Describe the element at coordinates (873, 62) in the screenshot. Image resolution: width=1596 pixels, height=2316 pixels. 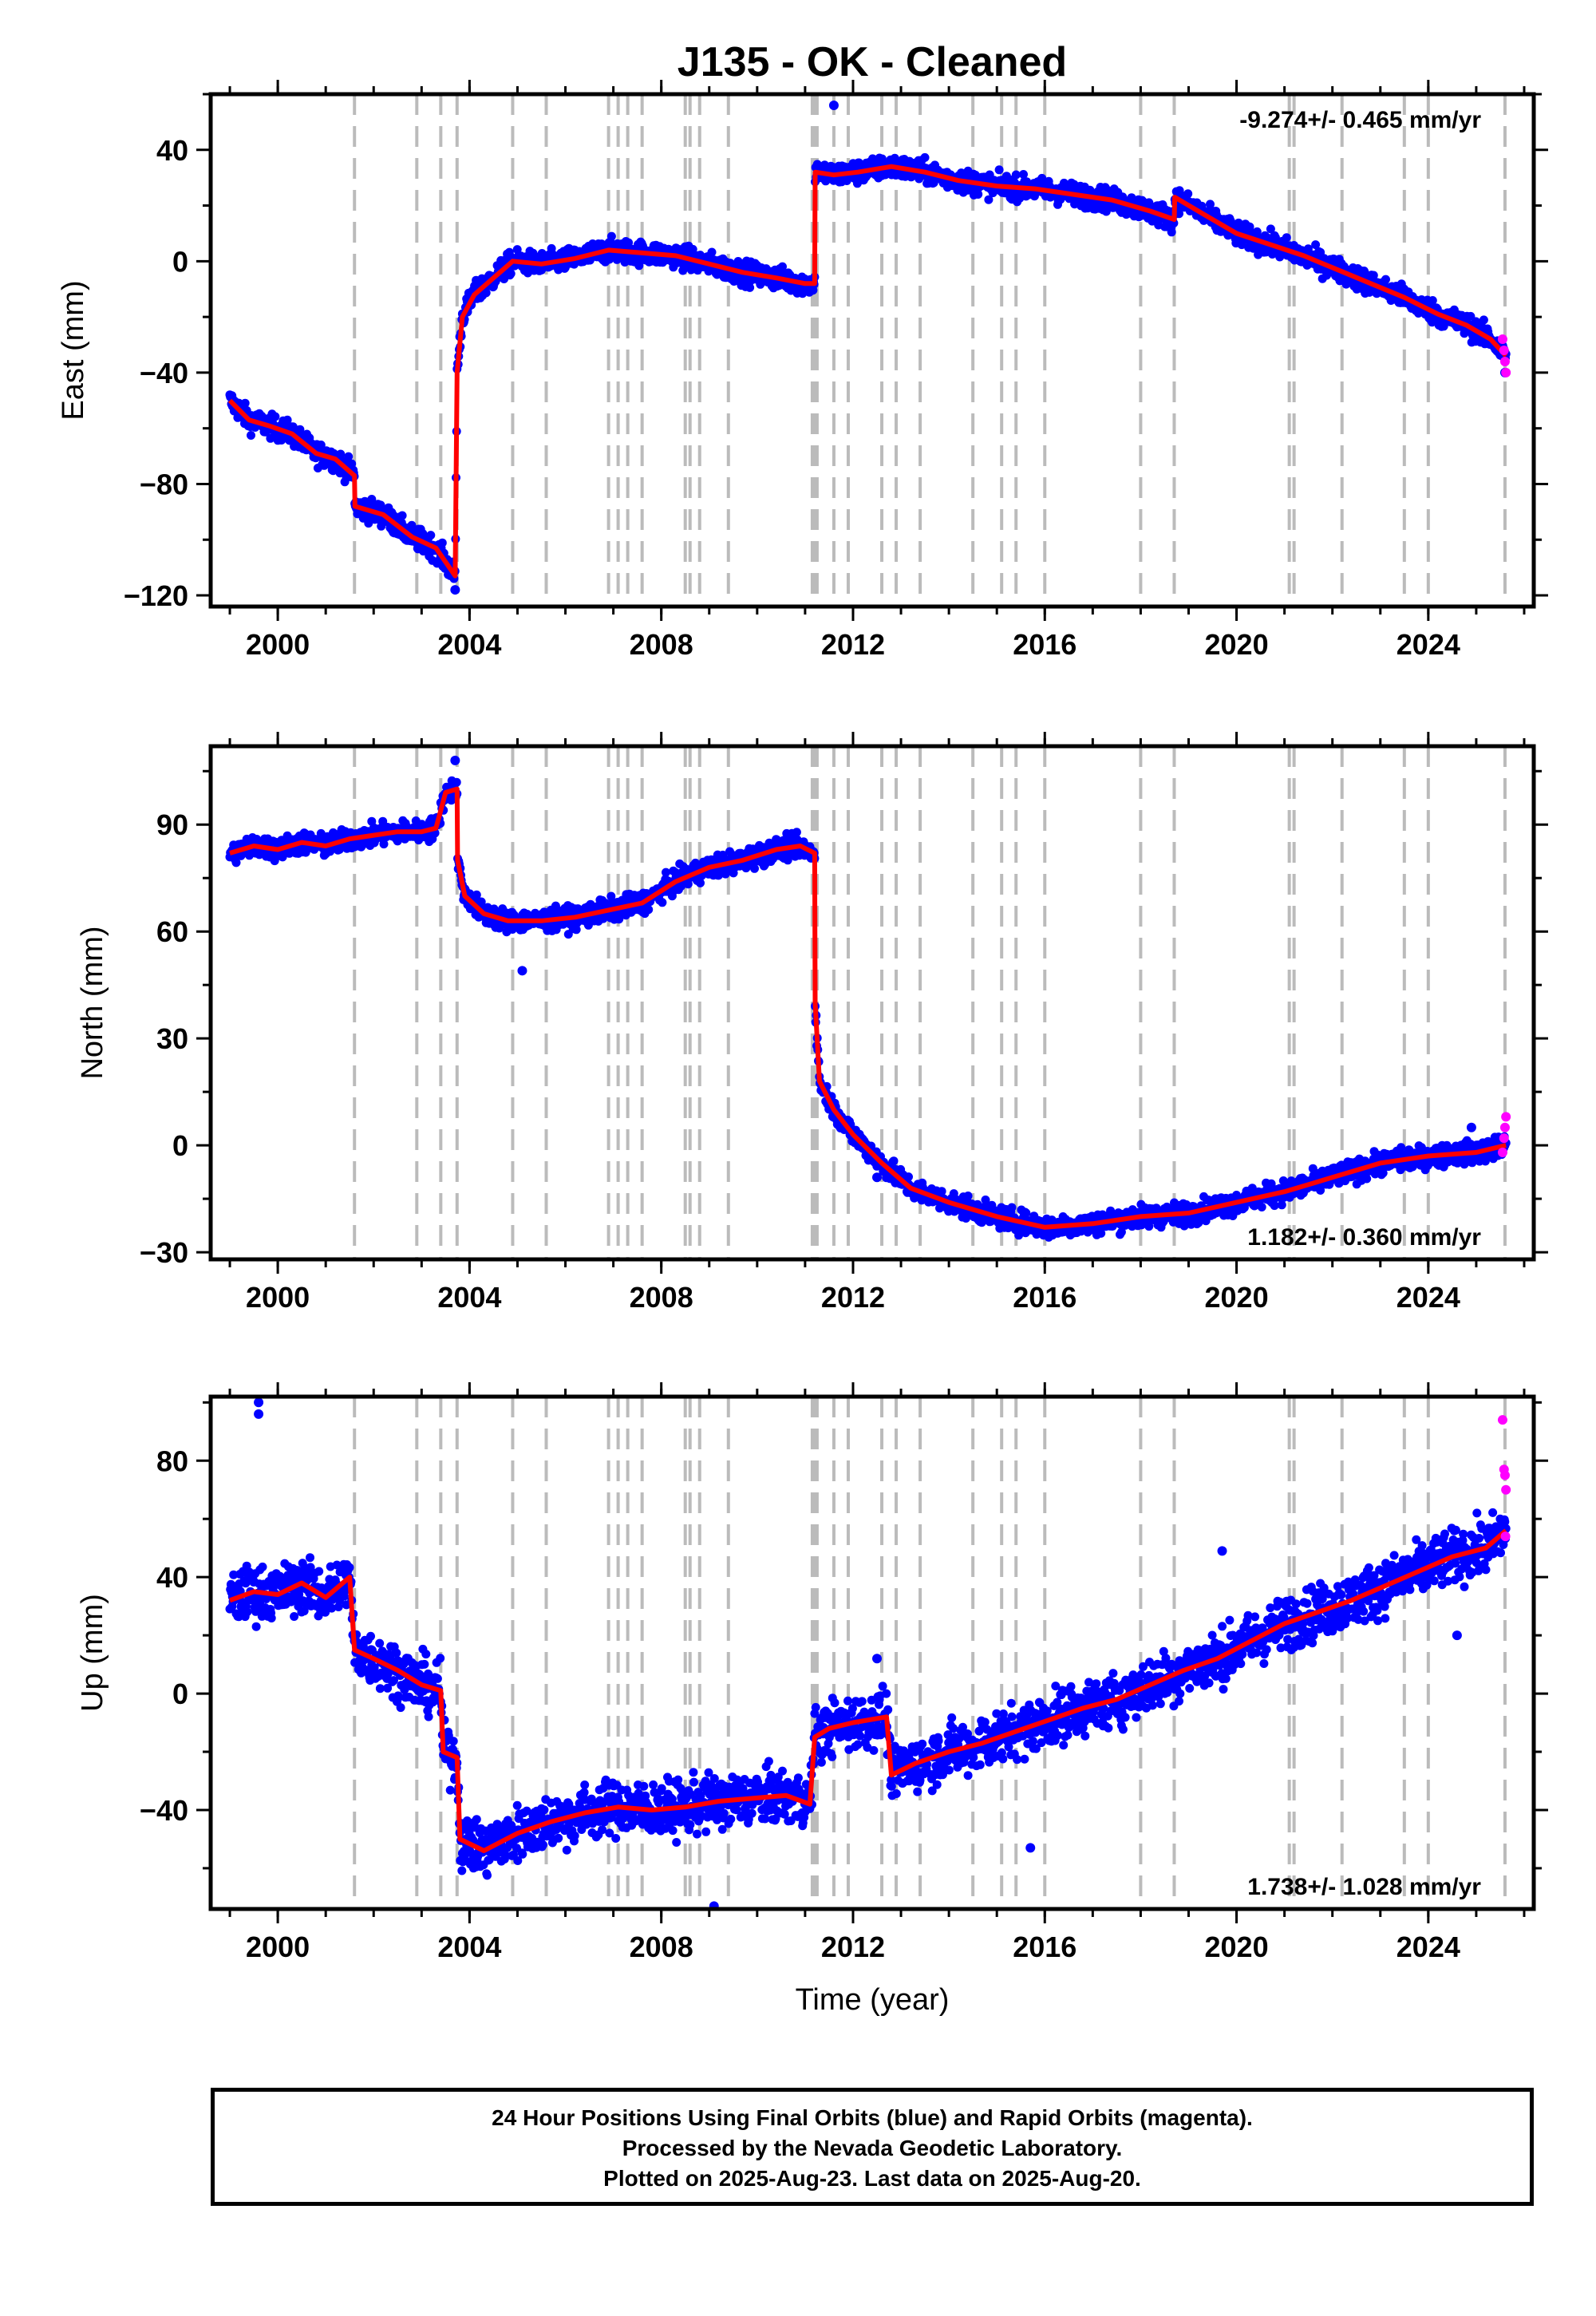
I see `chart-title: J135 - OK - Cleaned` at that location.